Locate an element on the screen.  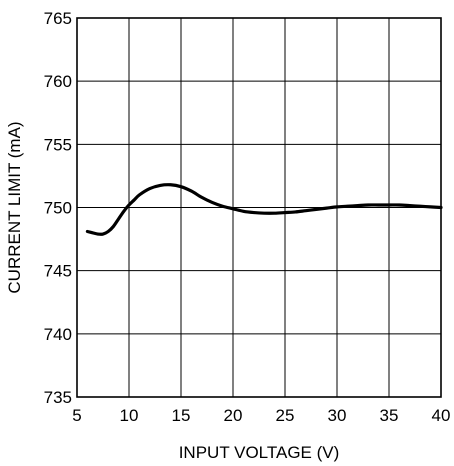
y-tick-label: 760 is located at coordinates (58, 81).